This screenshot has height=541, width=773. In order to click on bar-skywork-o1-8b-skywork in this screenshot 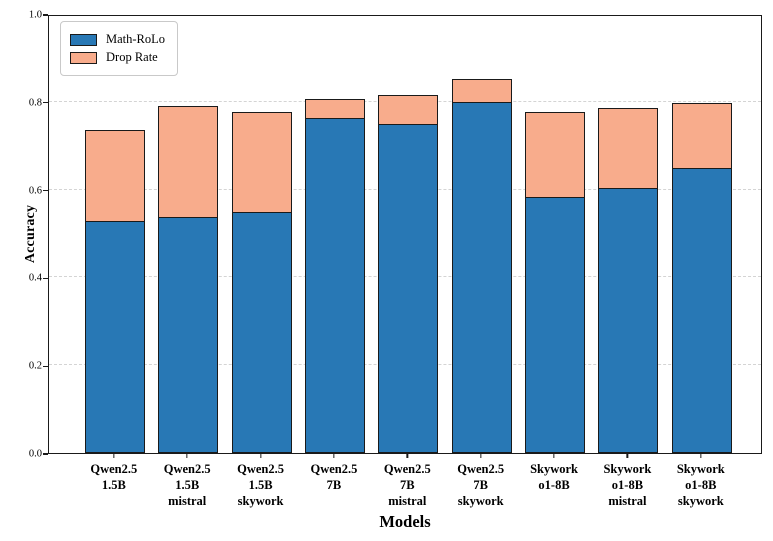, I will do `click(701, 233)`.